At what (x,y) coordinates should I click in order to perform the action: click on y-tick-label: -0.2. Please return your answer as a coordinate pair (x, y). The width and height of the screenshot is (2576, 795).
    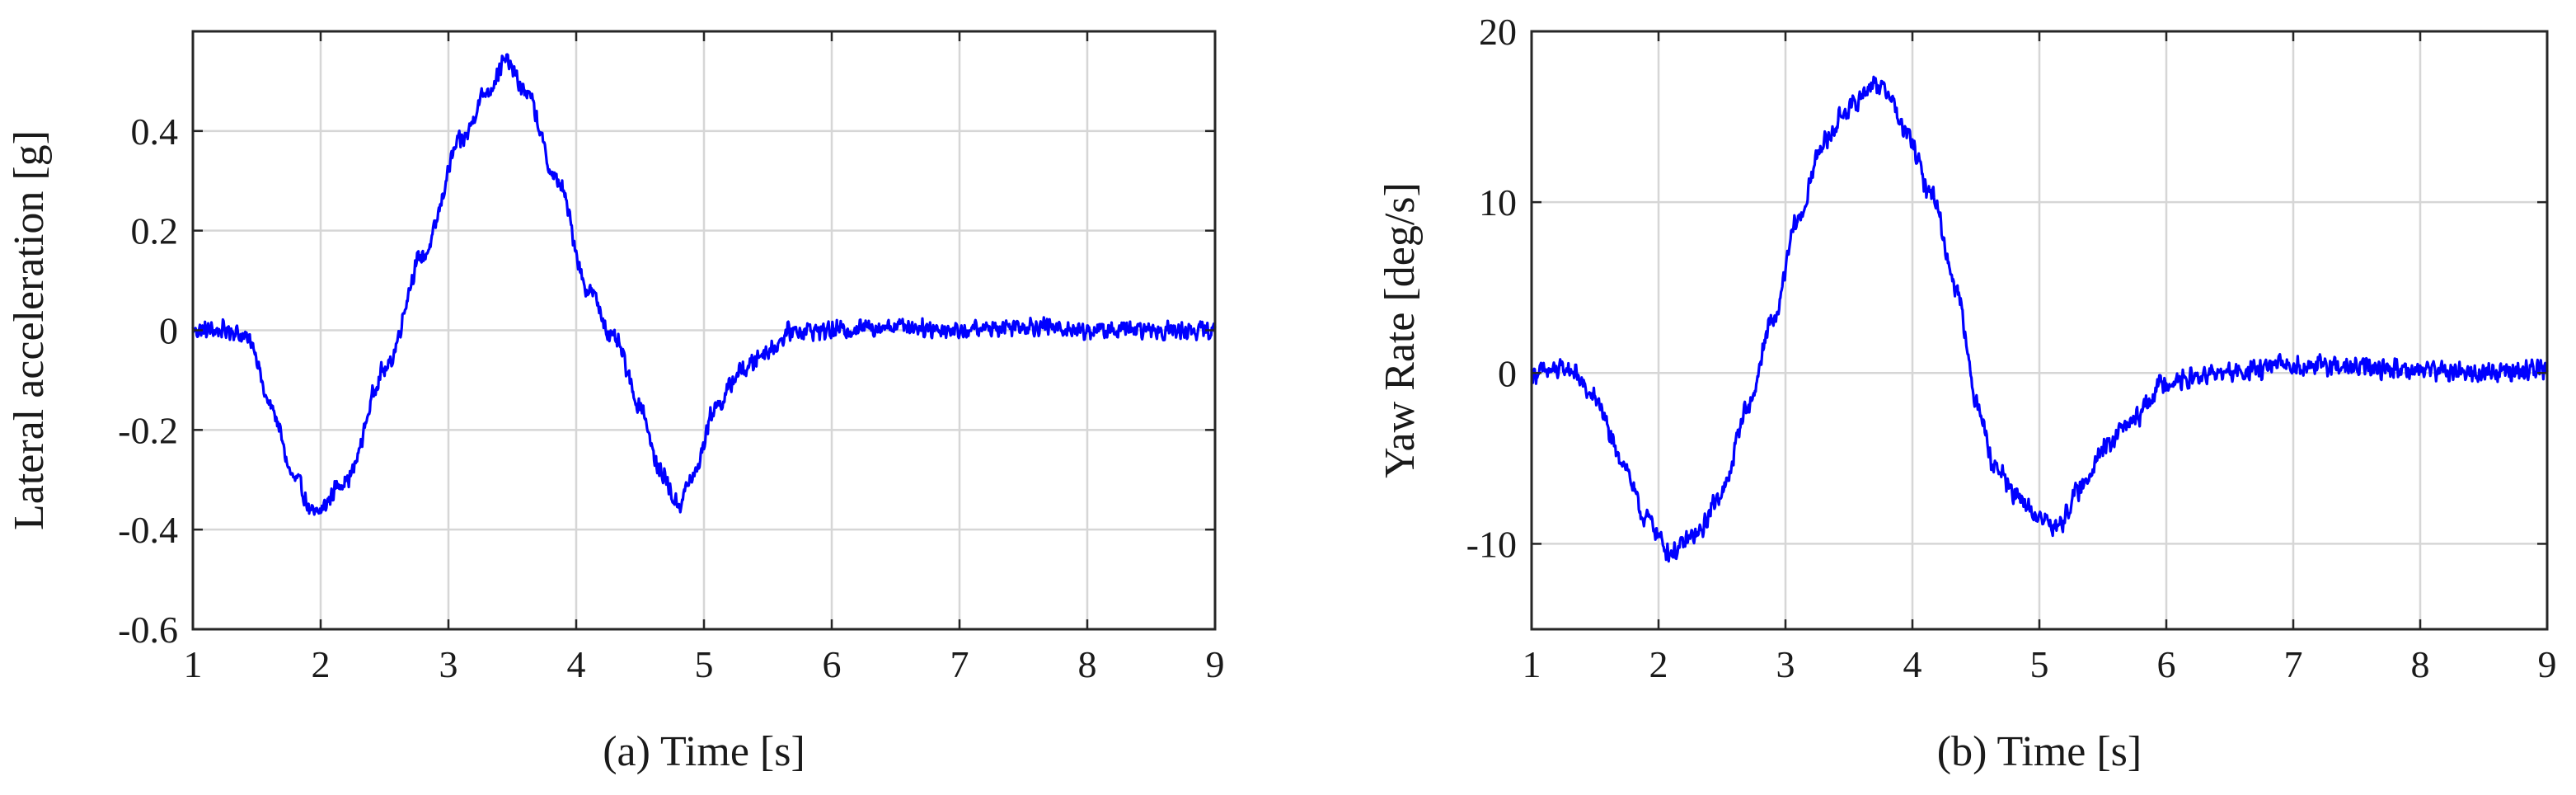
    Looking at the image, I should click on (148, 430).